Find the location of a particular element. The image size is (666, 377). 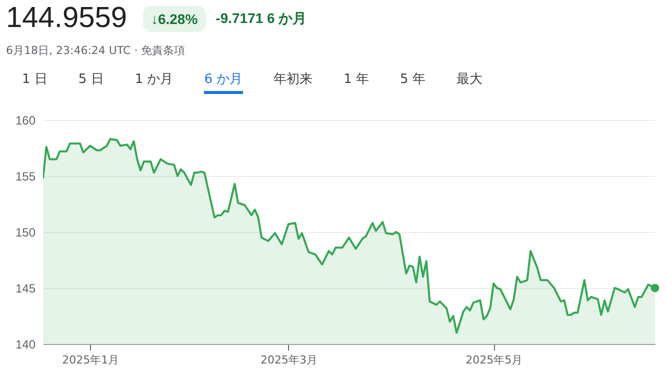

y-tick-label: 145 is located at coordinates (25, 289).